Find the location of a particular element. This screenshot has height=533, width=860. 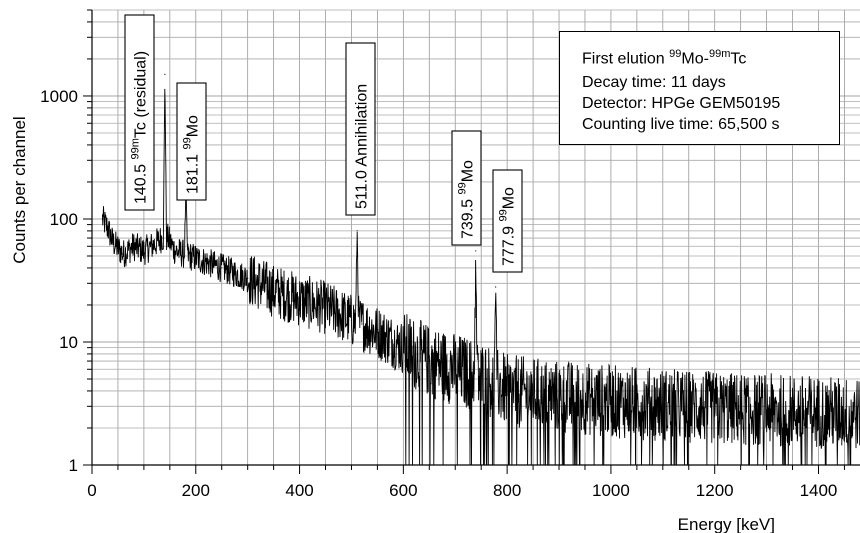

peak-annotation: 181.1 99Mo is located at coordinates (191, 141).